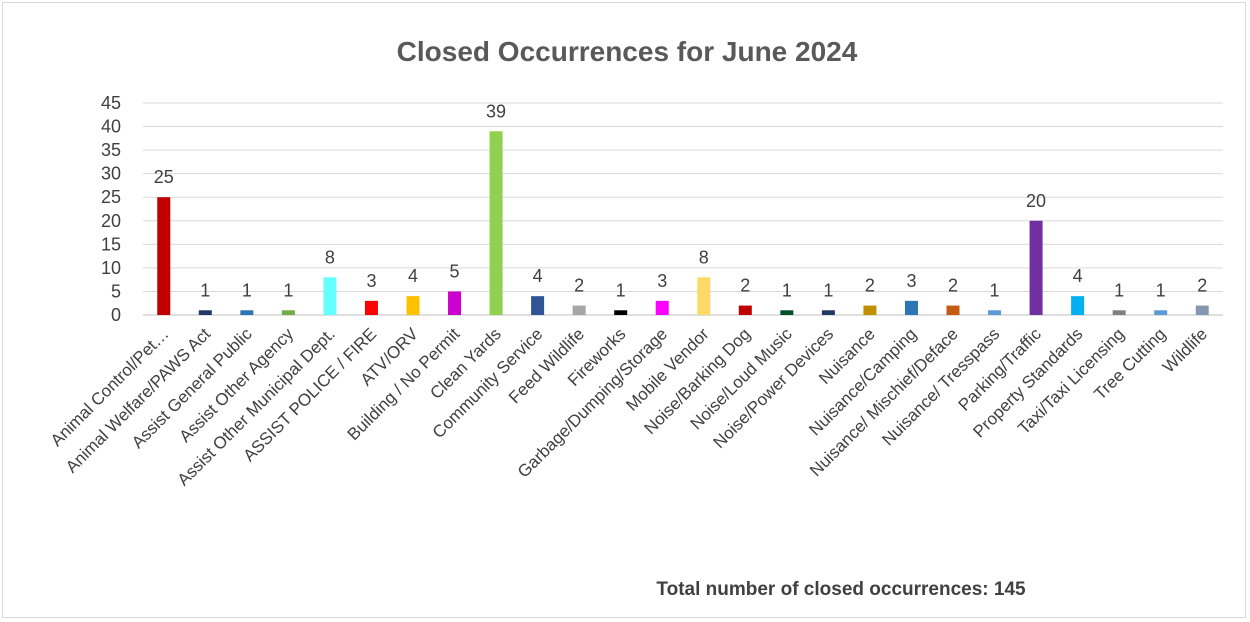 The height and width of the screenshot is (622, 1250). I want to click on chart-title: Closed Occurrences for June 2024, so click(627, 51).